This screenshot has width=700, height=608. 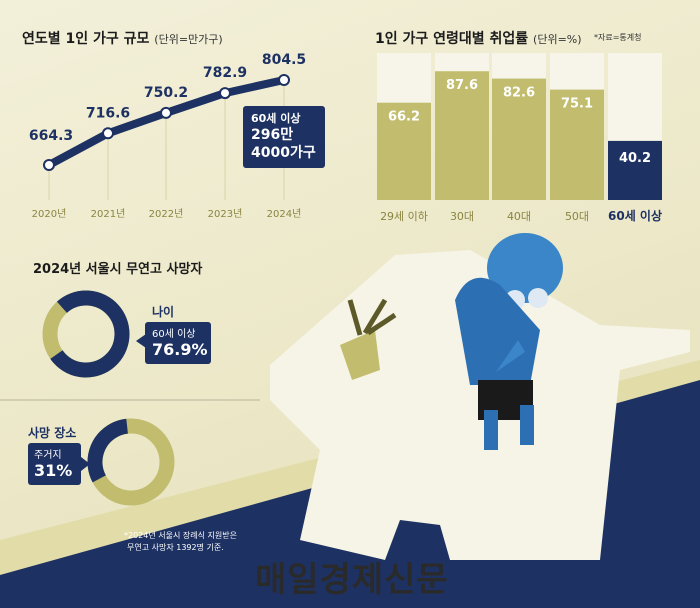 What do you see at coordinates (225, 73) in the screenshot?
I see `data-label: 782.9` at bounding box center [225, 73].